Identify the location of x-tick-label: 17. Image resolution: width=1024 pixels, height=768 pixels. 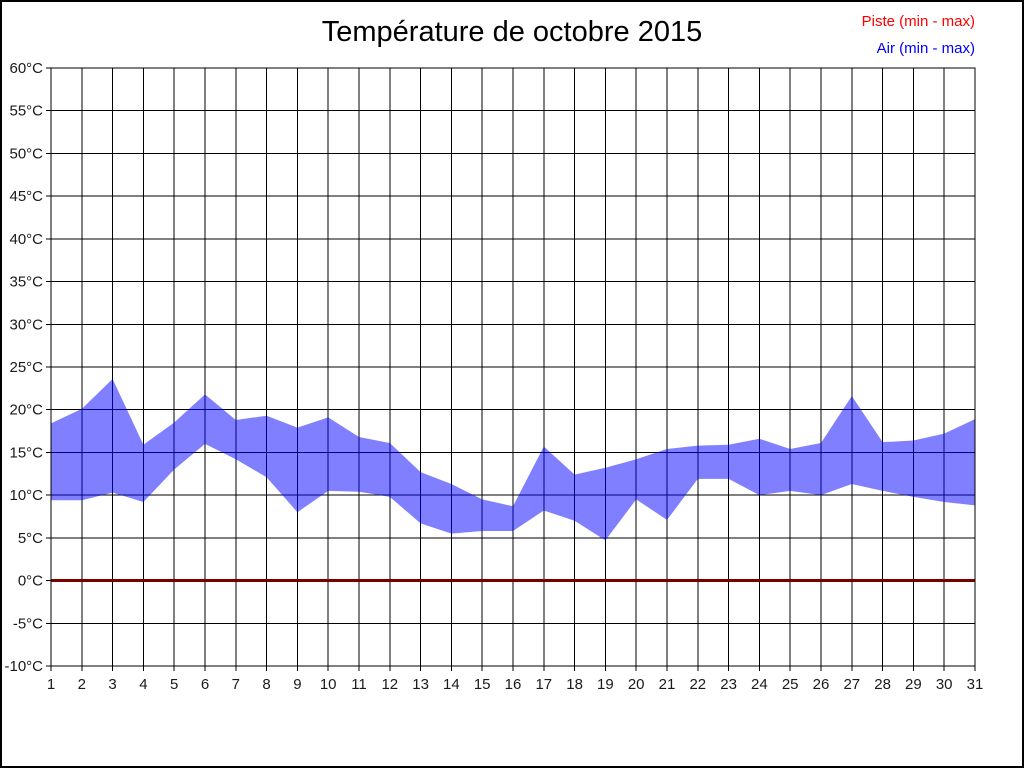
(543, 684).